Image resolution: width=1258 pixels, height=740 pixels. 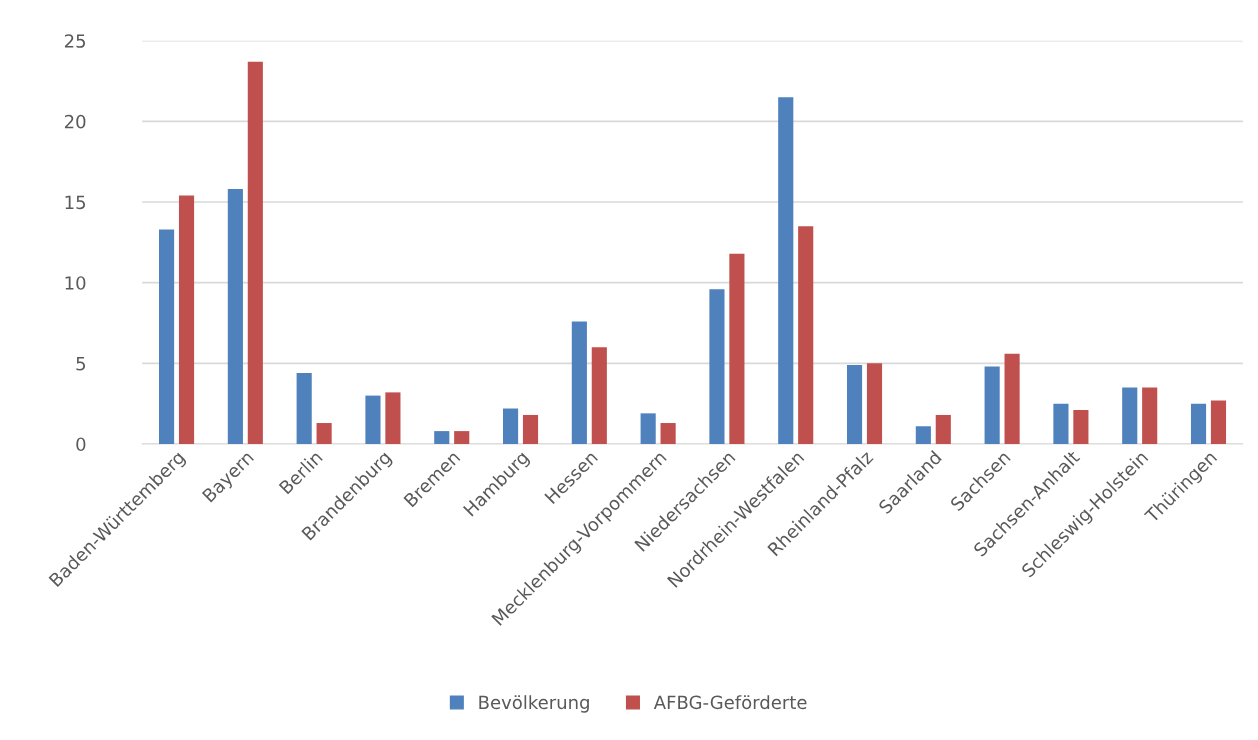 What do you see at coordinates (75, 121) in the screenshot?
I see `y-tick-label: 20` at bounding box center [75, 121].